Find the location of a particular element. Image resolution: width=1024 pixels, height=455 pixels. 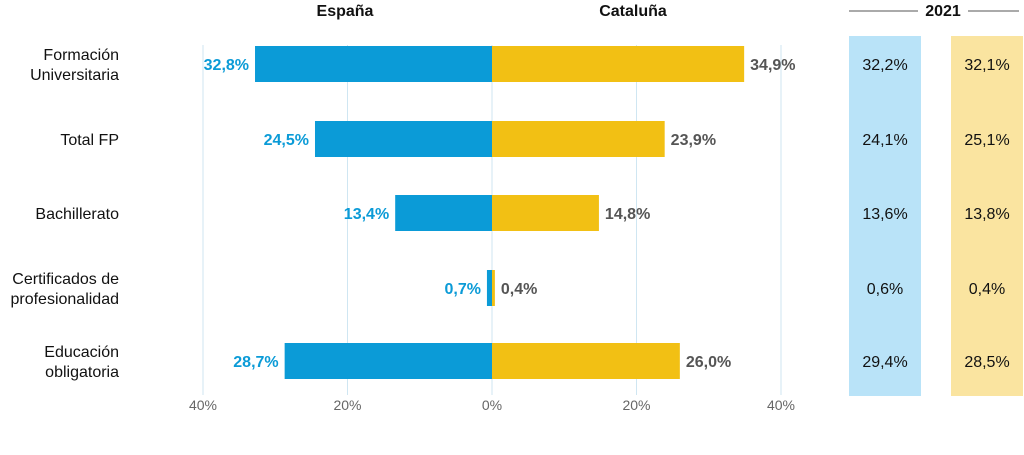

comparison-value: 0,6% is located at coordinates (885, 289).